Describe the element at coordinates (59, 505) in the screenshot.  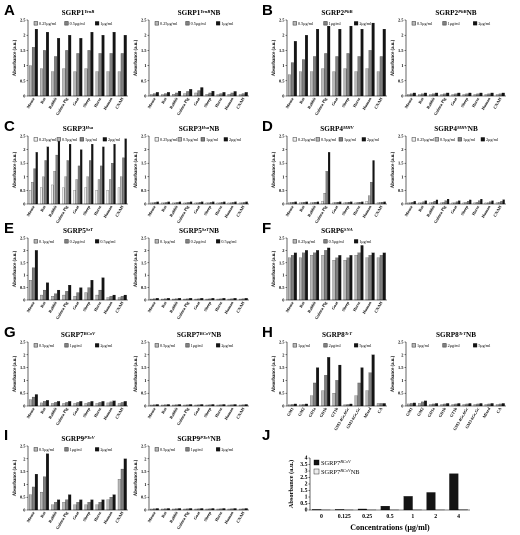
I see `bar-s3-c3` at that location.